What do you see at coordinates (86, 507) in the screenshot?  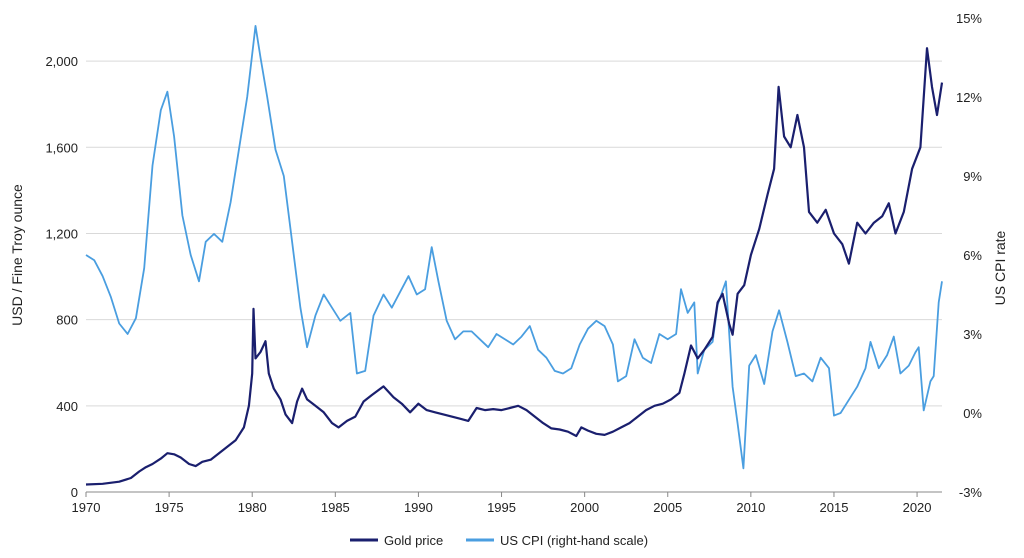 I see `x-tick-label: 1970` at bounding box center [86, 507].